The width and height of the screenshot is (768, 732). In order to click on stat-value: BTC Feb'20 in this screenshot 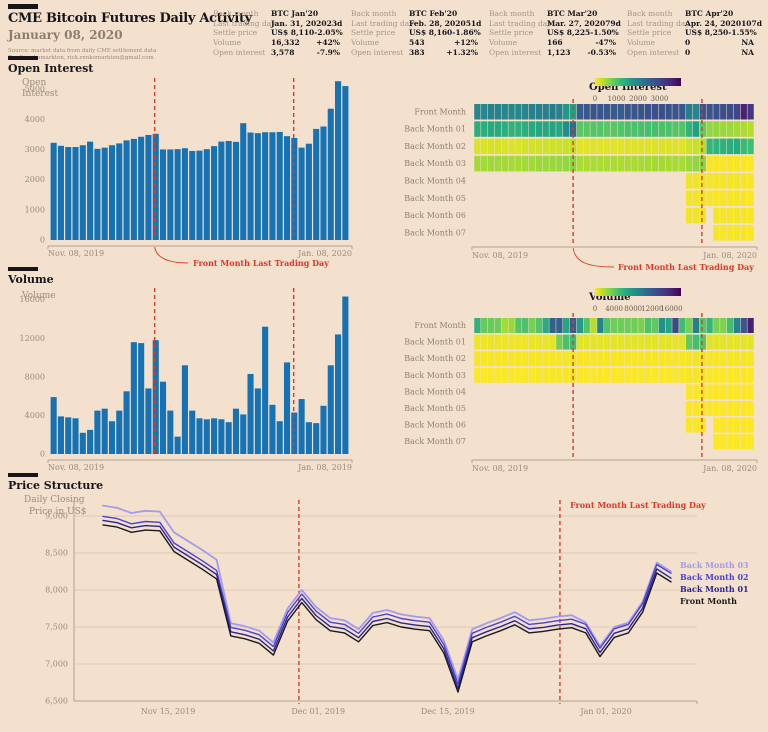, I will do `click(433, 13)`.